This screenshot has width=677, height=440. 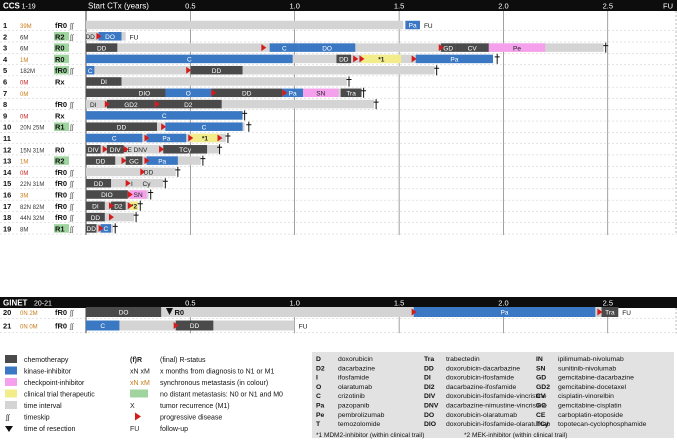 What do you see at coordinates (32, 129) in the screenshot?
I see `metastasis-time: 20N 25M` at bounding box center [32, 129].